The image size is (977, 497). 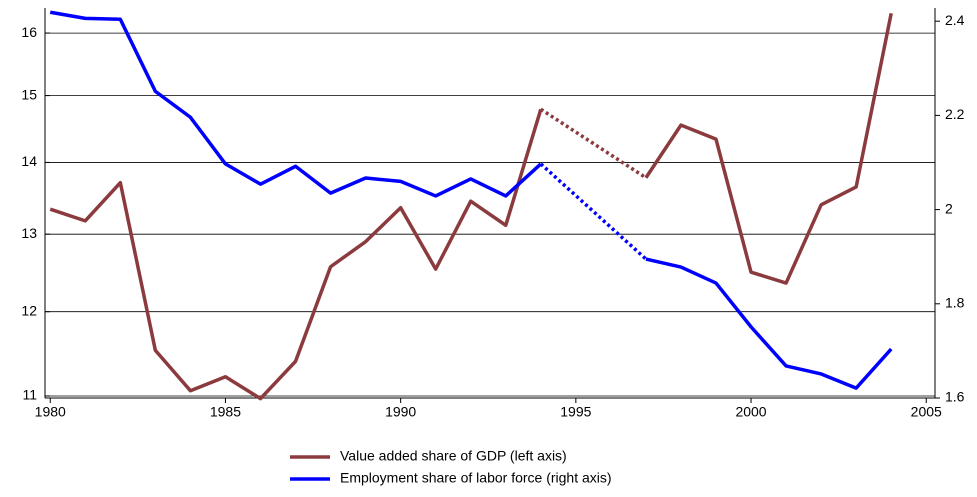 What do you see at coordinates (29, 32) in the screenshot?
I see `y-tick-label: 16` at bounding box center [29, 32].